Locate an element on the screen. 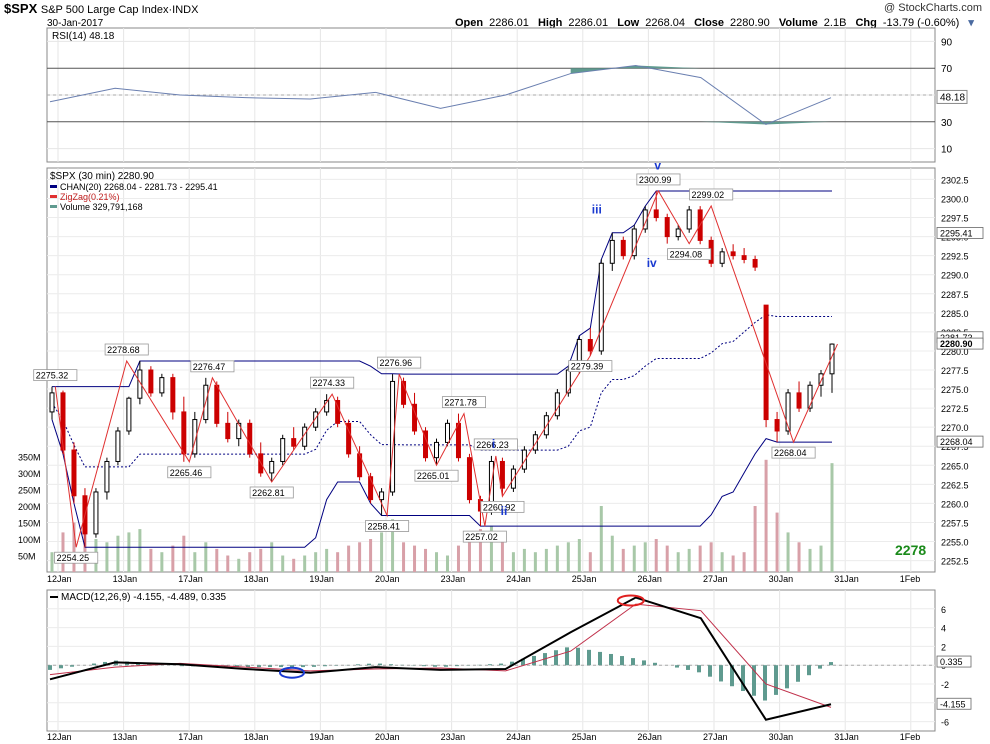 Image resolution: width=990 pixels, height=744 pixels. rsi-tick-label: 90 is located at coordinates (947, 42).